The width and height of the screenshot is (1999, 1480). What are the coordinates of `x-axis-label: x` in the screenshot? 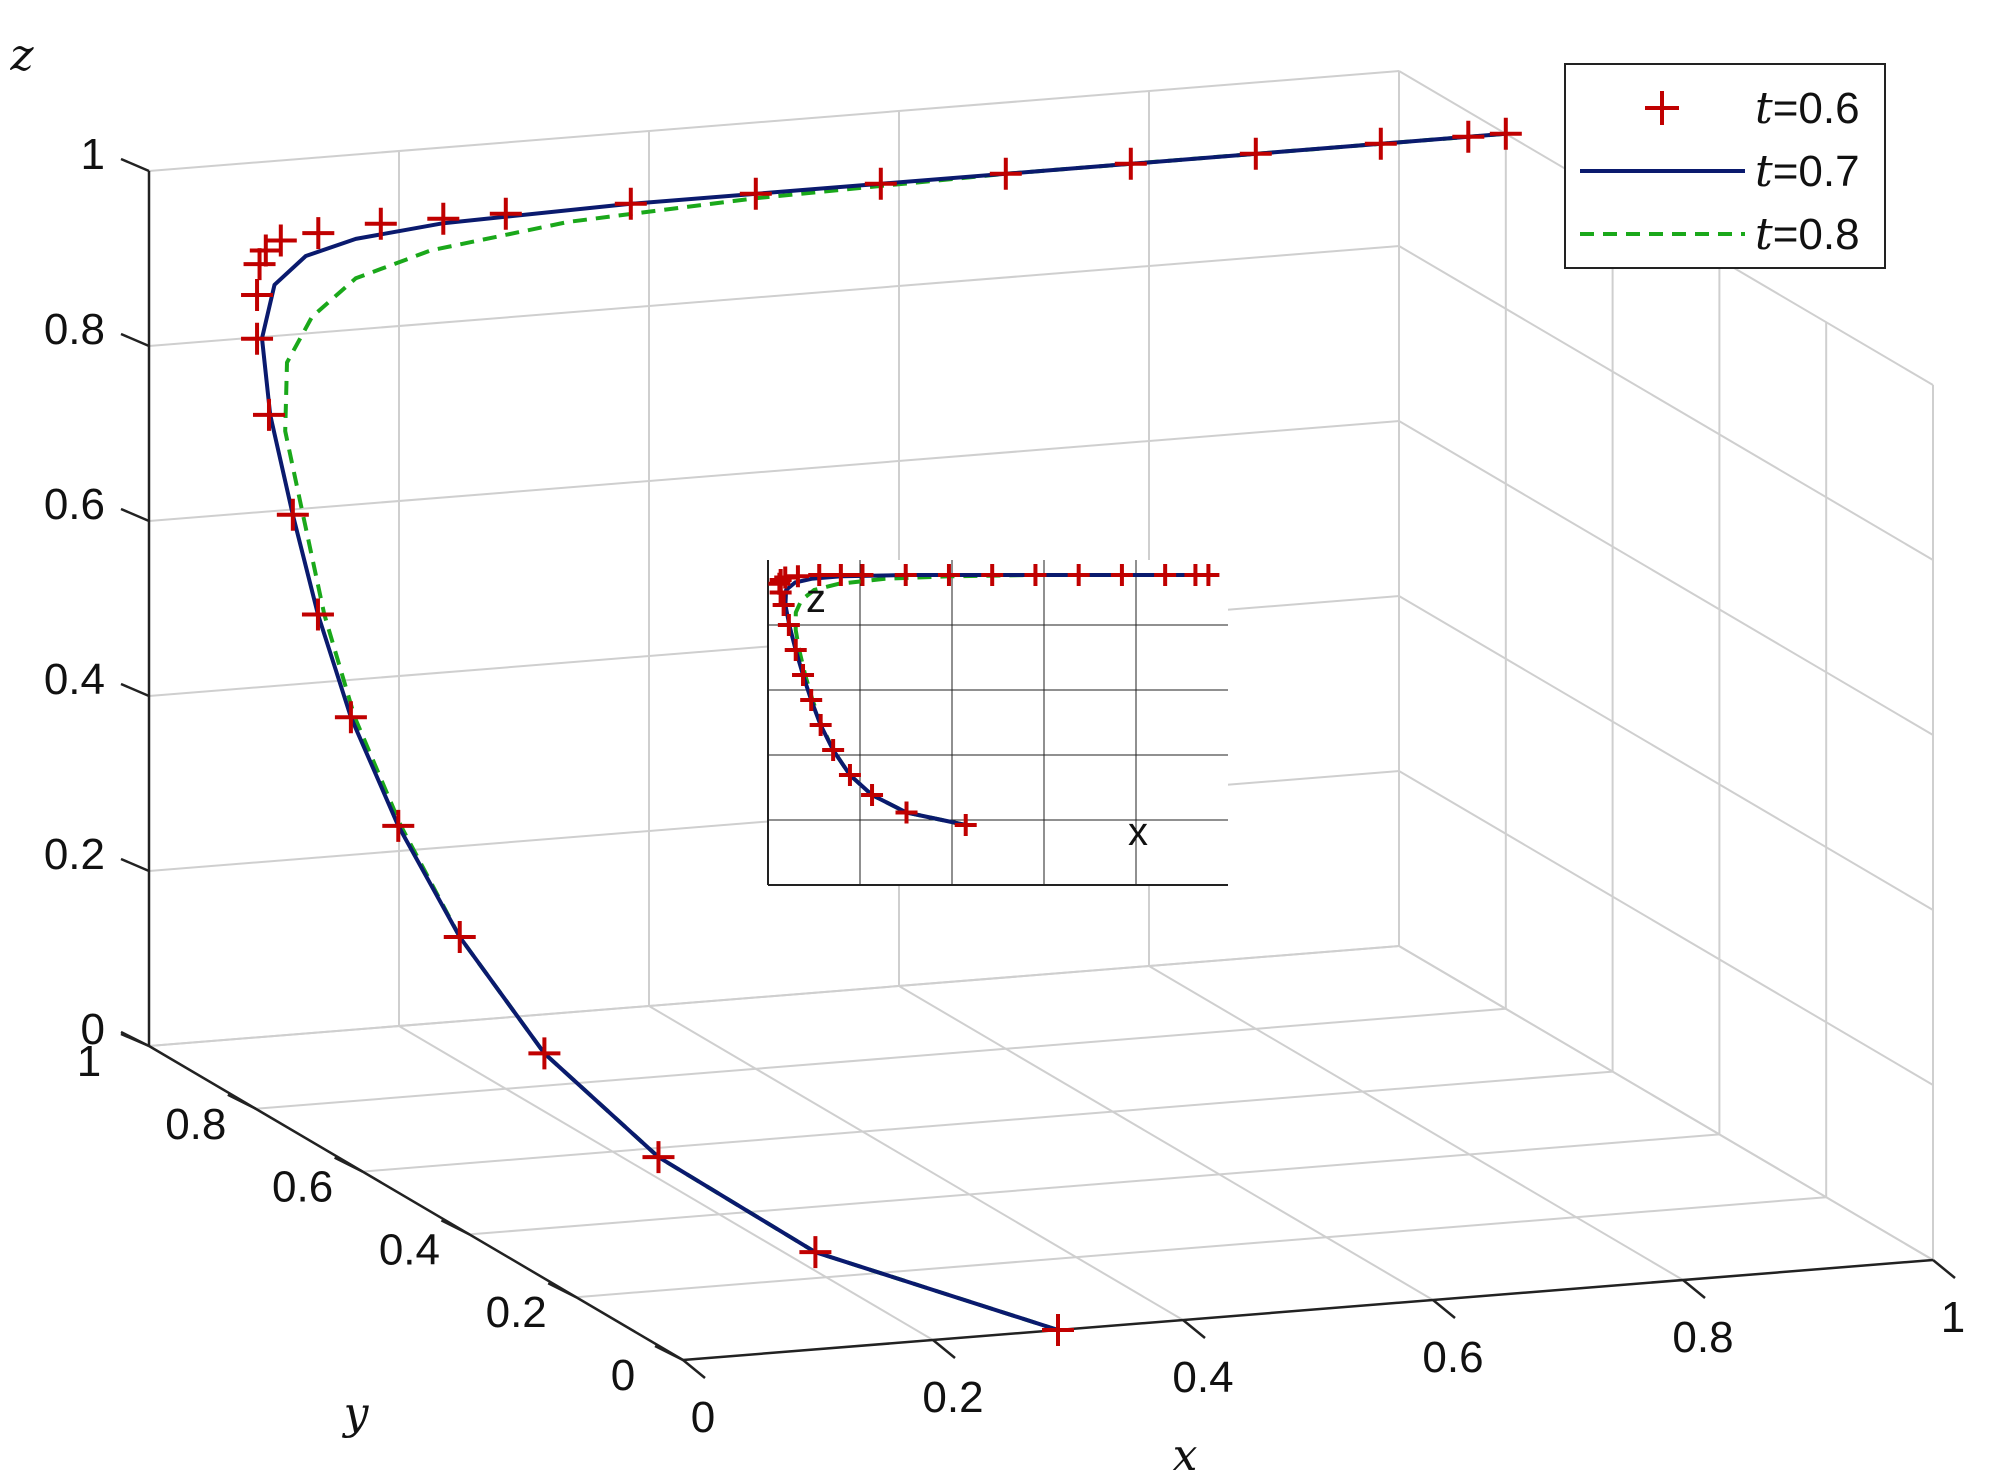 It's located at (1185, 1455).